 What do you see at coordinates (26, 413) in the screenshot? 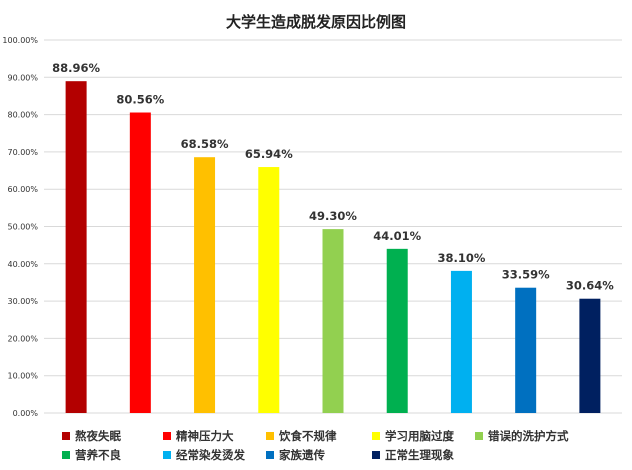
I see `y-tick-label: 0.00%` at bounding box center [26, 413].